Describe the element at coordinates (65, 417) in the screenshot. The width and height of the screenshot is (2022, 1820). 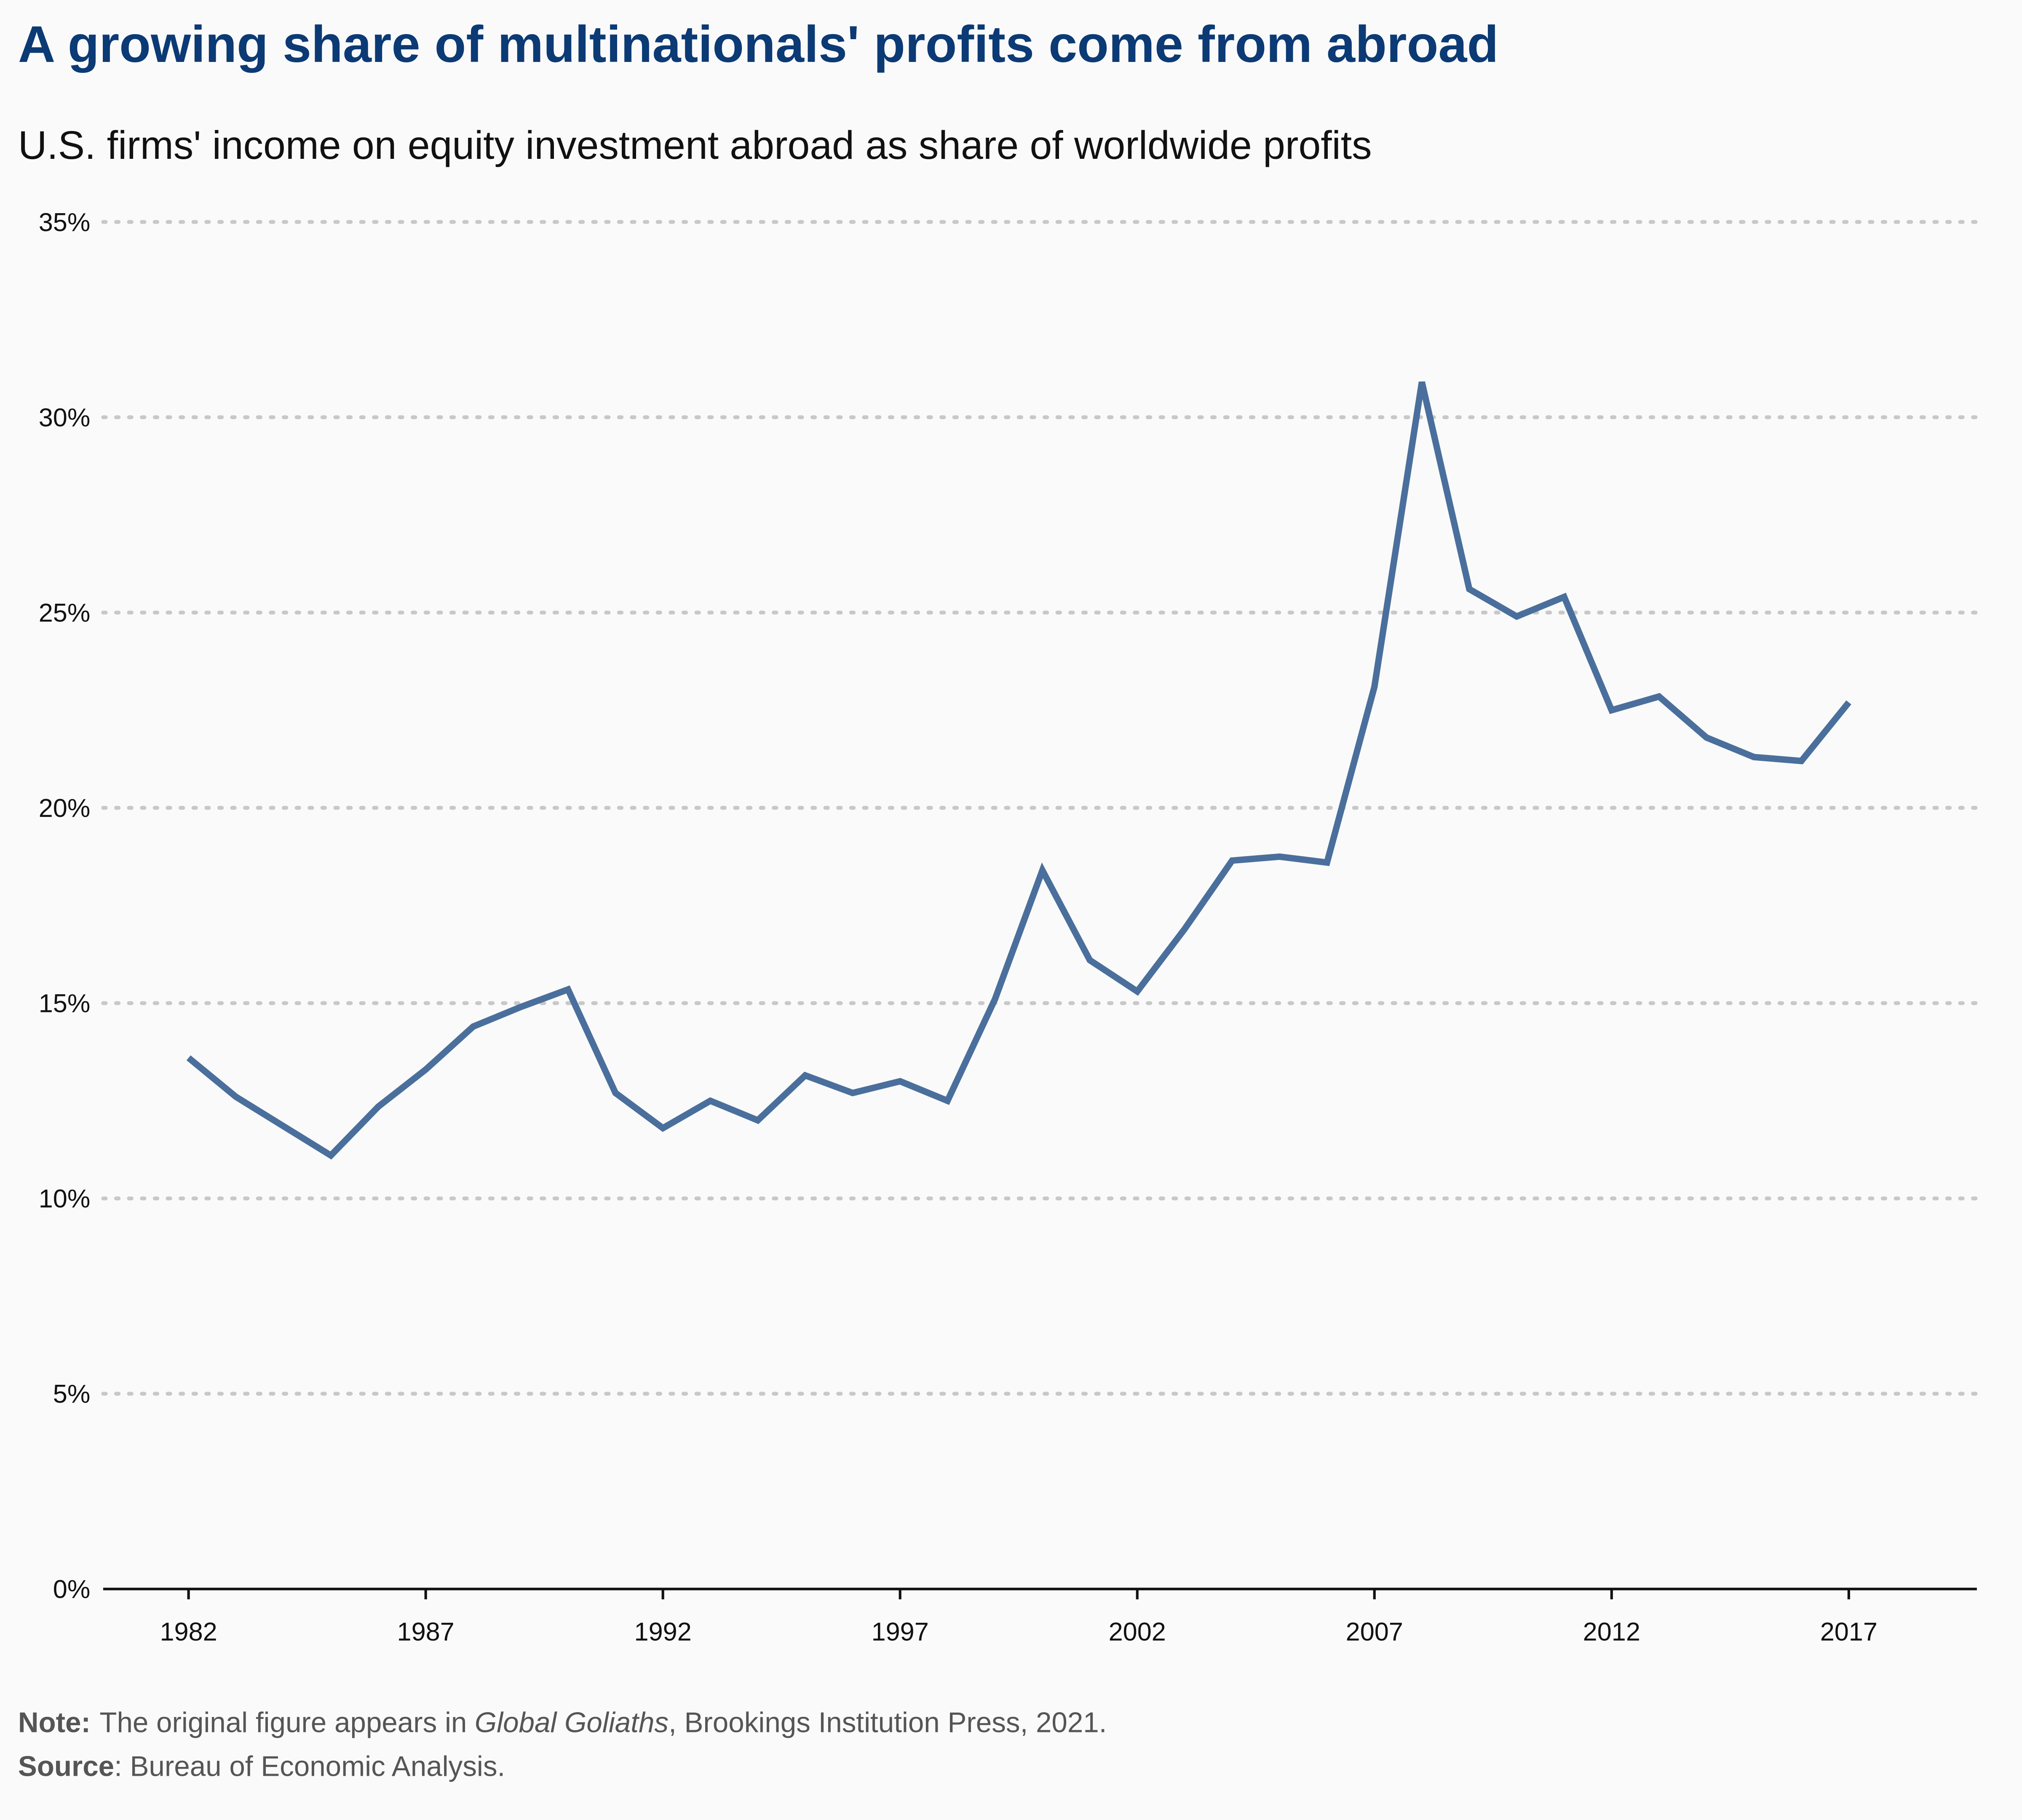
I see `y-tick-label: 30%` at that location.